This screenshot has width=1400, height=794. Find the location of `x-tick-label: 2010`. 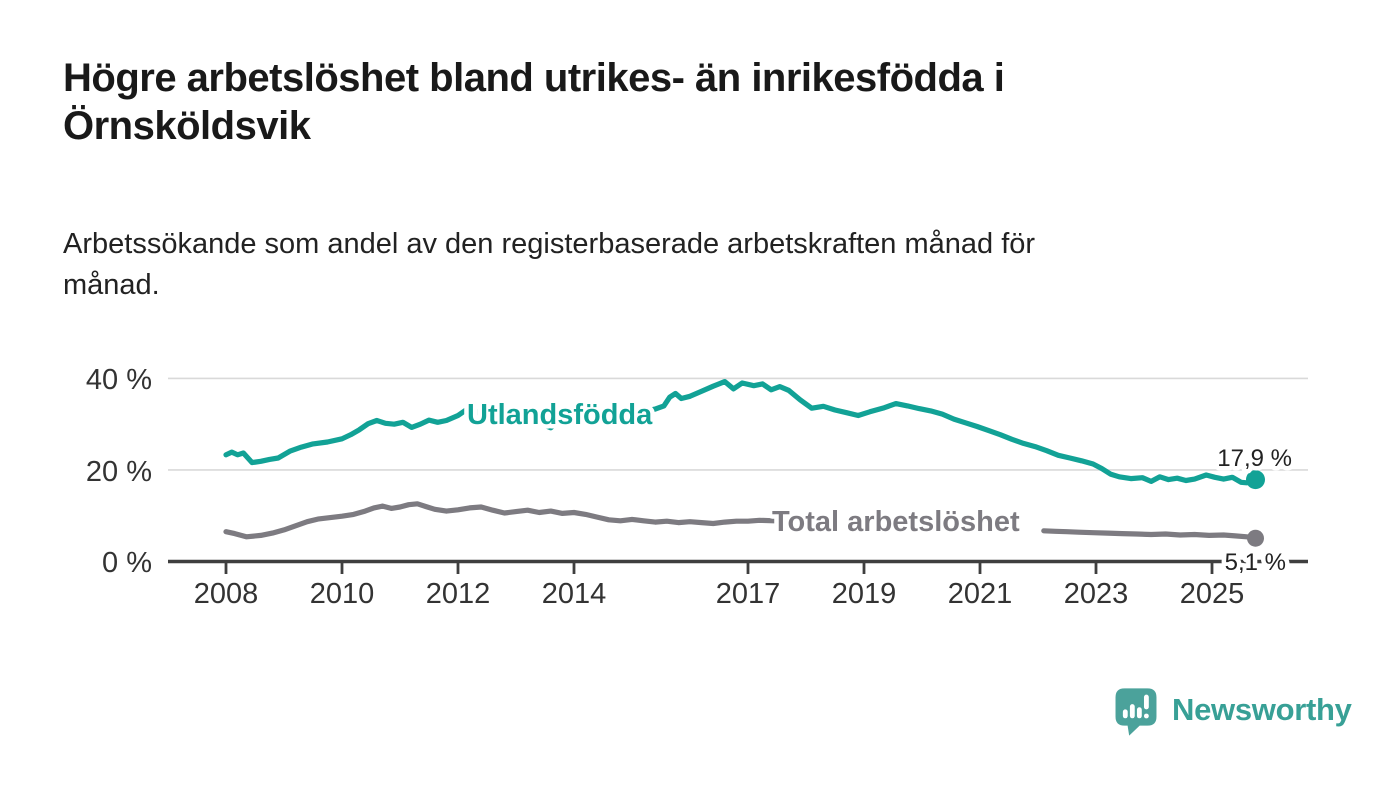

x-tick-label: 2010 is located at coordinates (342, 594).